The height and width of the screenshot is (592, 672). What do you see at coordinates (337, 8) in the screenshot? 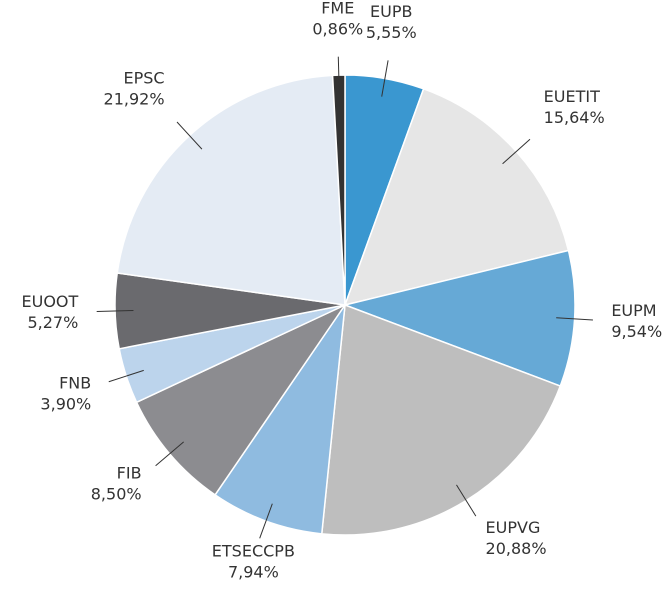
I see `slice-name: FME` at bounding box center [337, 8].